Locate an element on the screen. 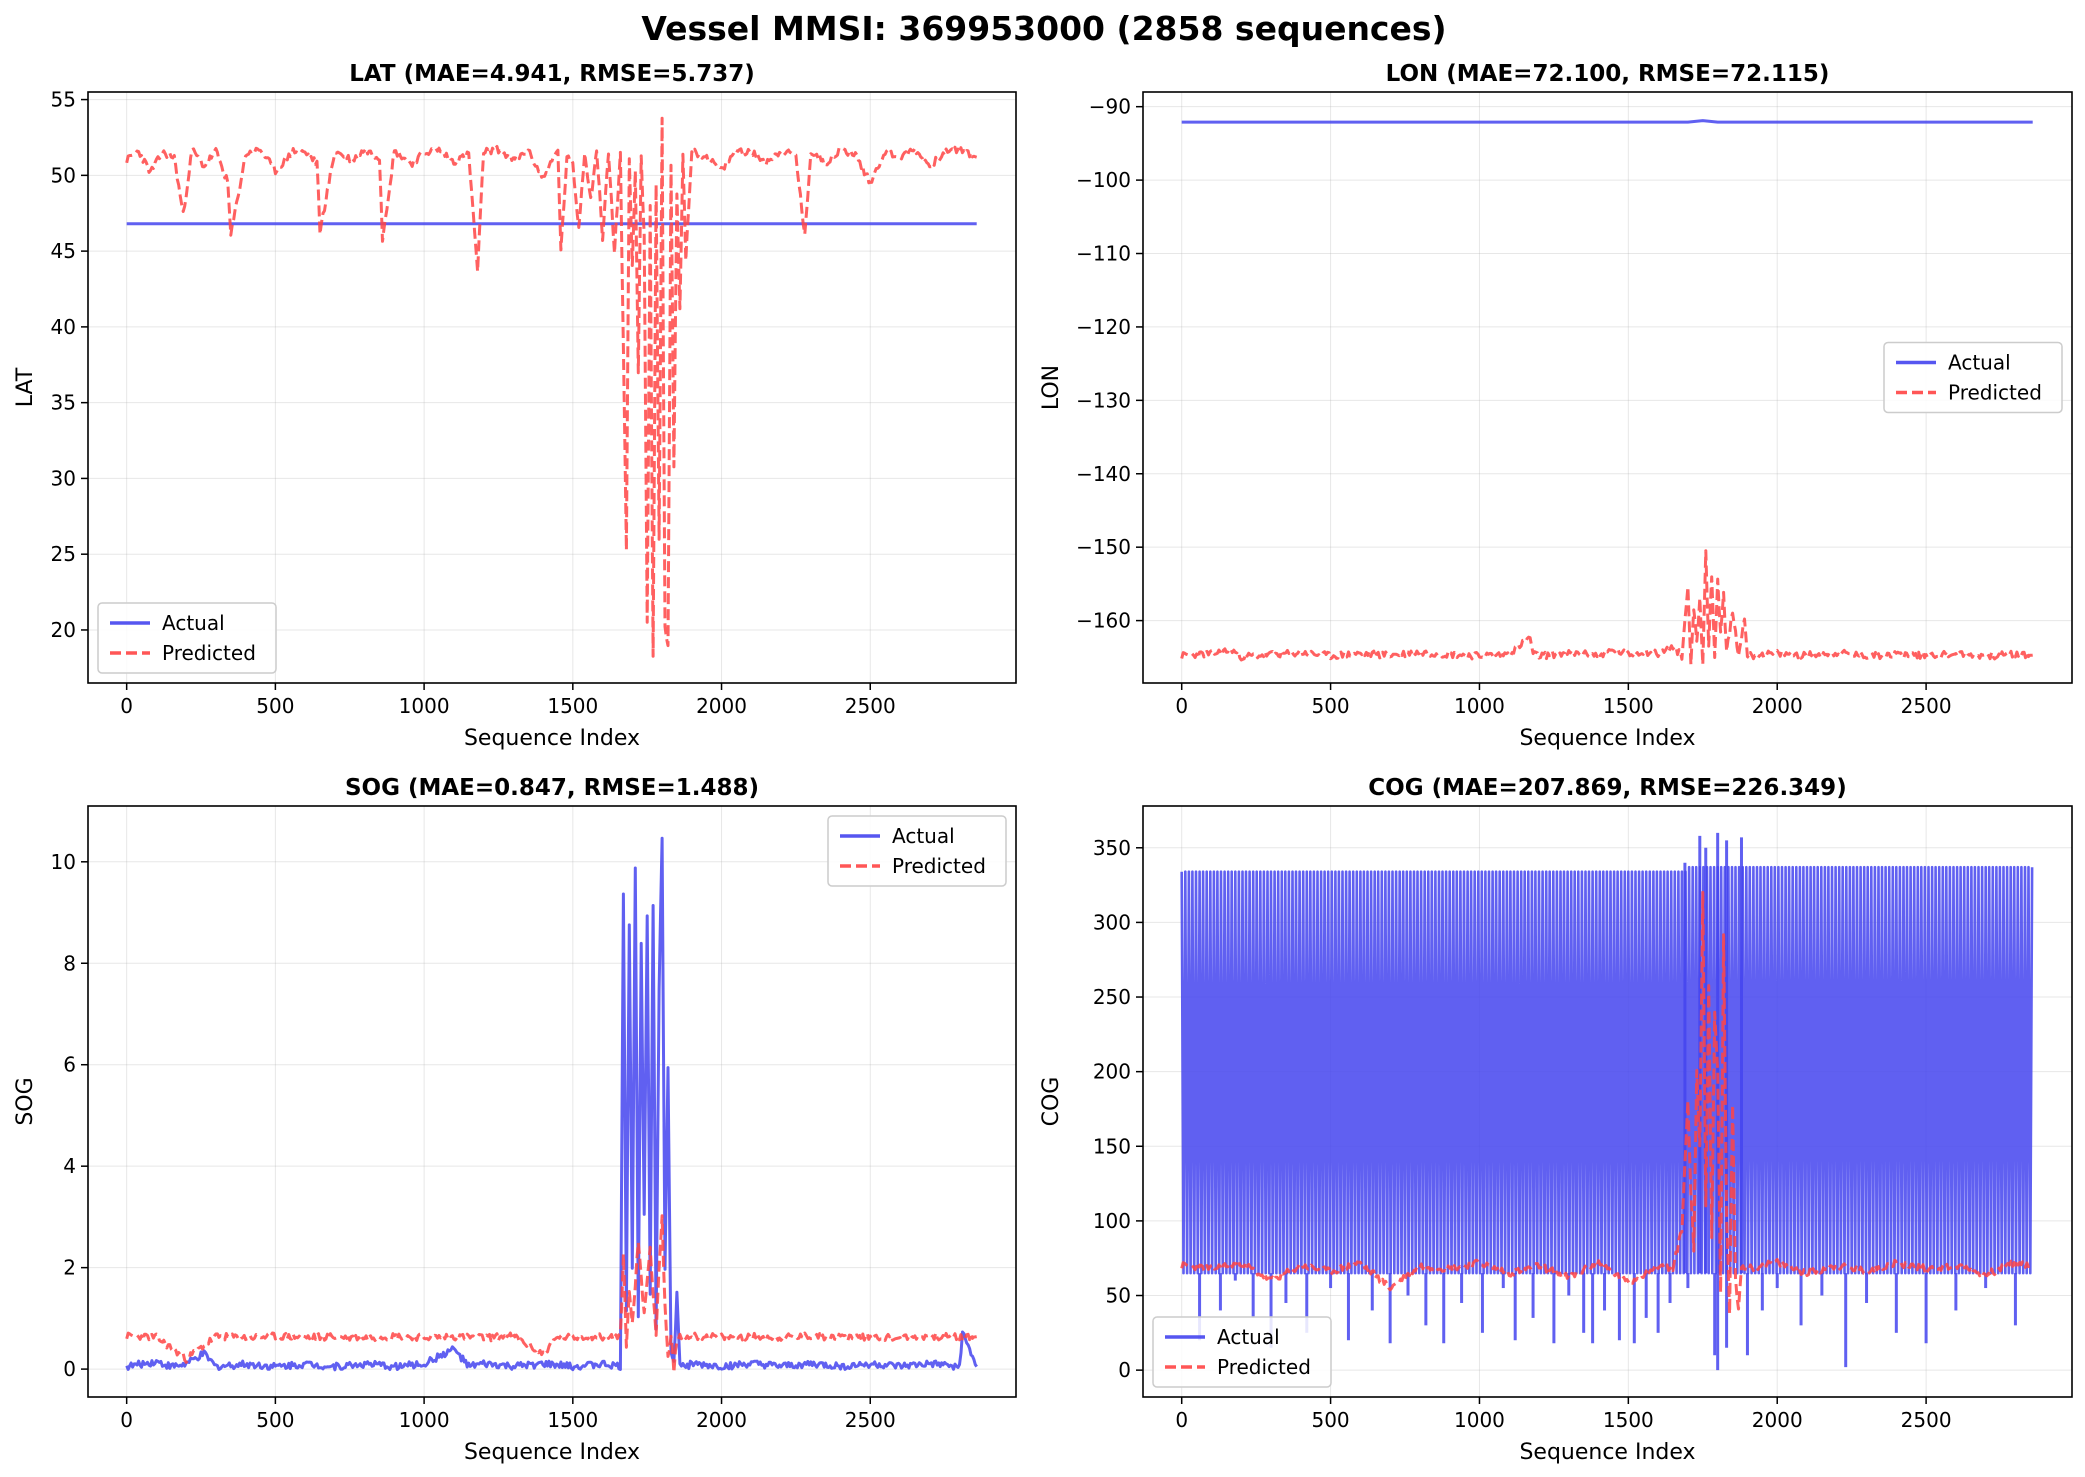 Image resolution: width=2085 pixels, height=1477 pixels. sog-panel-title: SOG (MAE=0.847, RMSE=1.488) is located at coordinates (552, 788).